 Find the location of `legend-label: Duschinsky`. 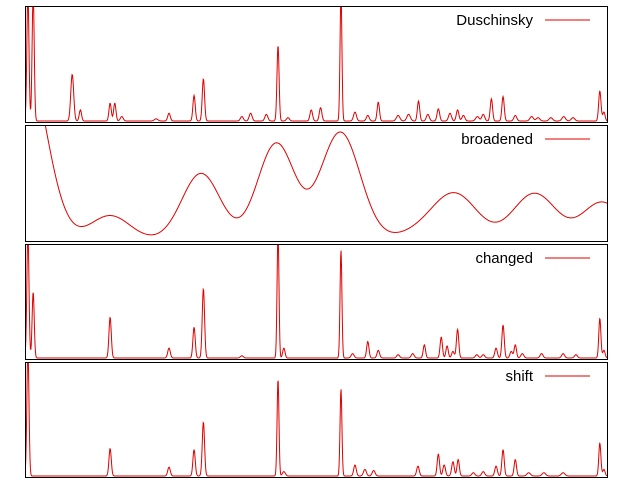

legend-label: Duschinsky is located at coordinates (494, 20).